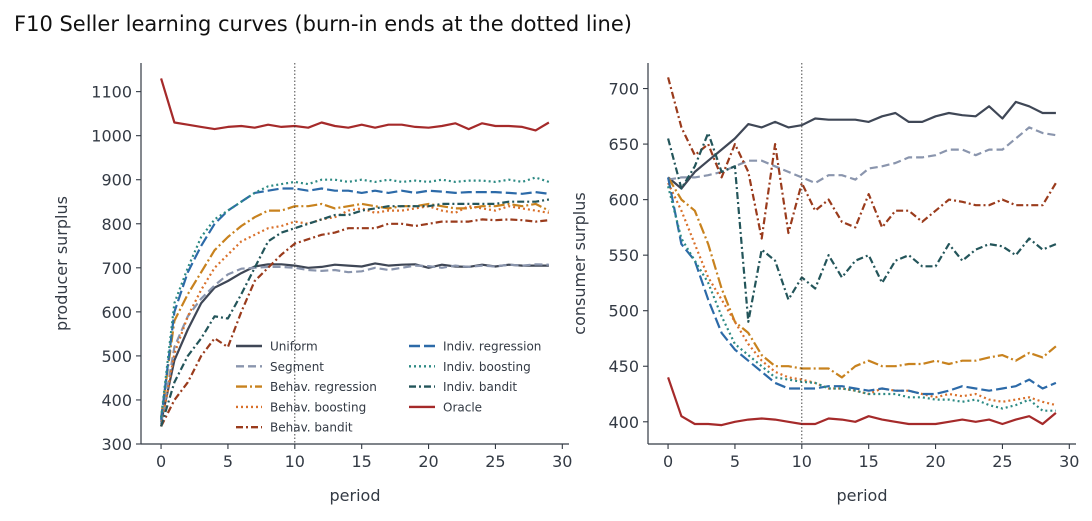 This screenshot has width=1092, height=521. Describe the element at coordinates (492, 347) in the screenshot. I see `legend-label: Indiv. regression` at that location.